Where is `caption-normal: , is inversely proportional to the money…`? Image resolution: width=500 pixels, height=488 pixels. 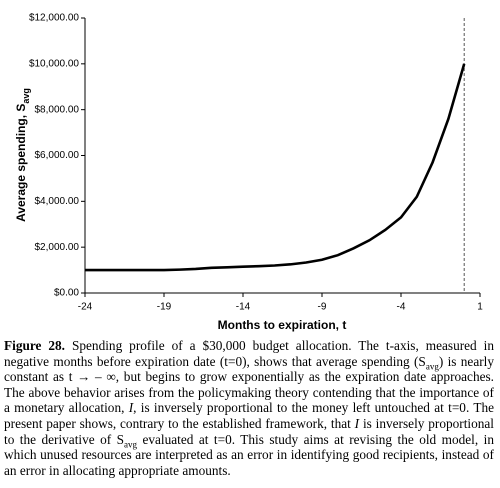 caption-normal: , is inversely proportional to the money… is located at coordinates (249, 415).